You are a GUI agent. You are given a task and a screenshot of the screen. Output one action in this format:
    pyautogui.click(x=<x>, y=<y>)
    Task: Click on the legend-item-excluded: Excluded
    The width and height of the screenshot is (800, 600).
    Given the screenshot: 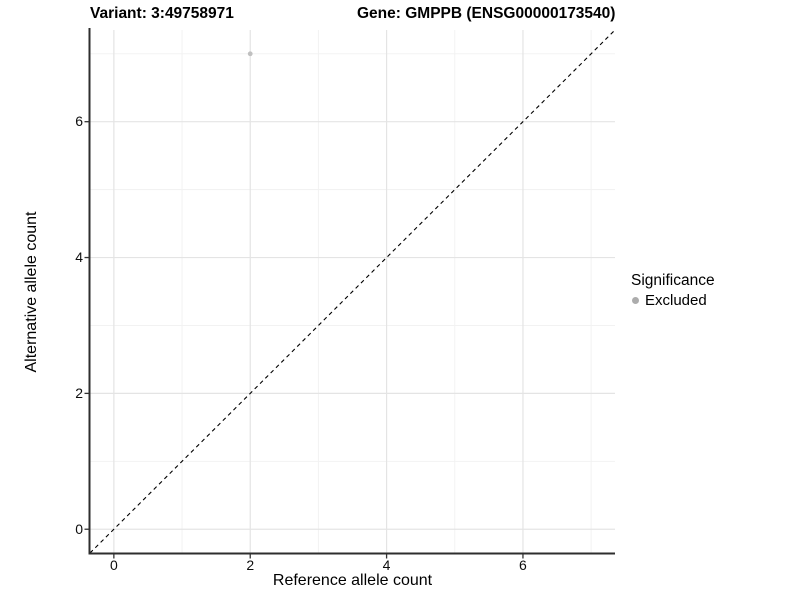 What is the action you would take?
    pyautogui.click(x=670, y=300)
    